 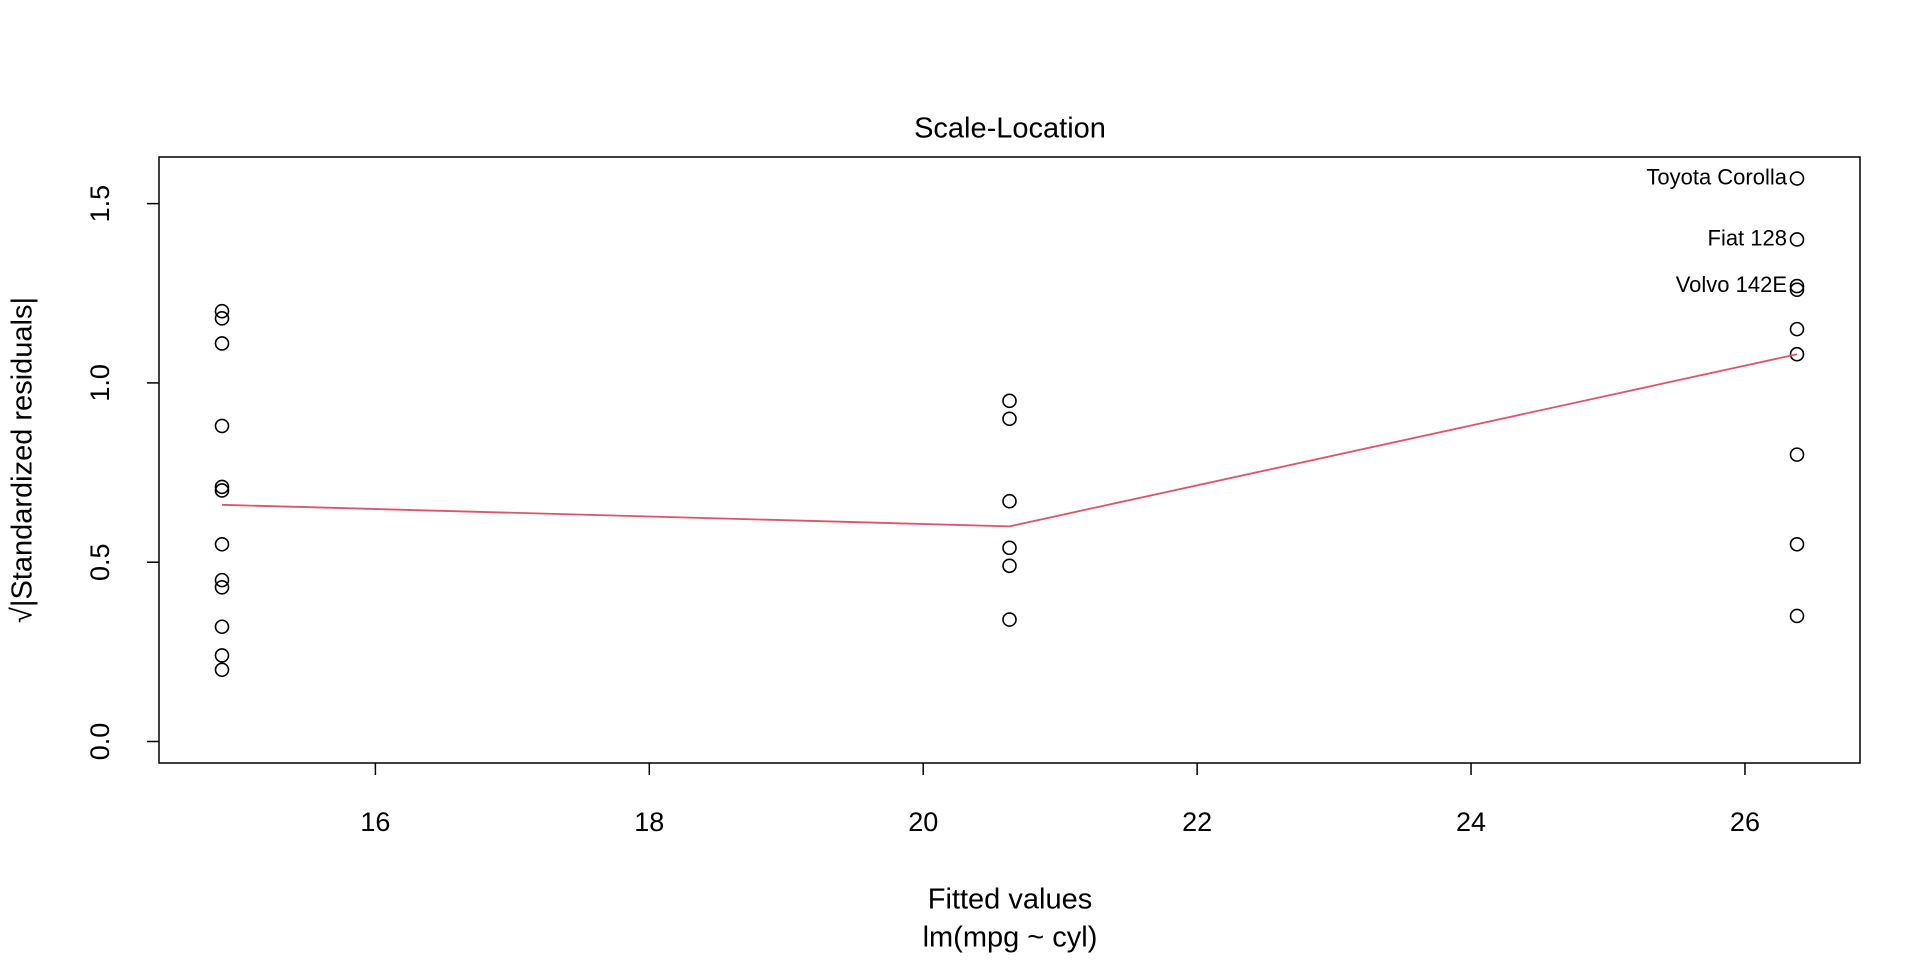 What do you see at coordinates (923, 822) in the screenshot?
I see `x-tick-label: 20` at bounding box center [923, 822].